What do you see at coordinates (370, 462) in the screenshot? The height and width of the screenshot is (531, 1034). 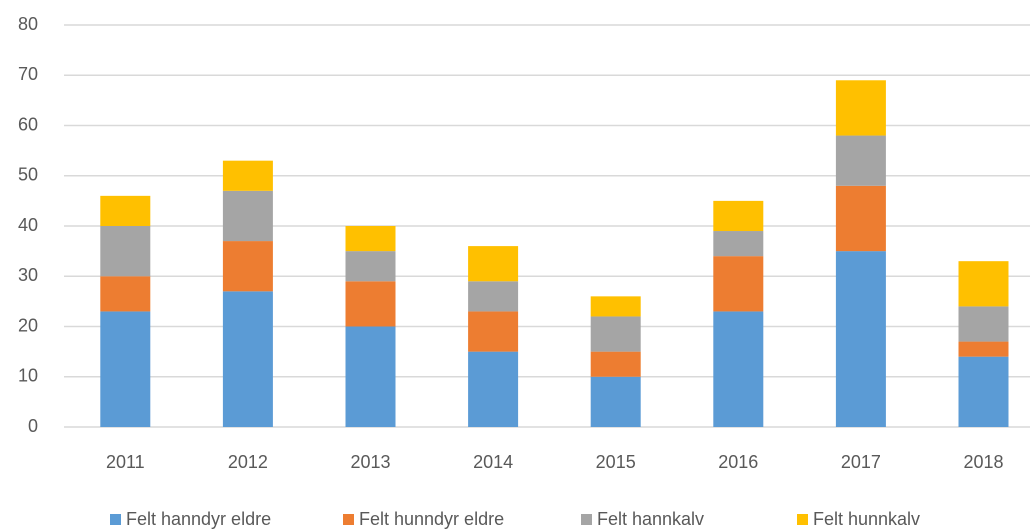 I see `x-tick-label: 2013` at bounding box center [370, 462].